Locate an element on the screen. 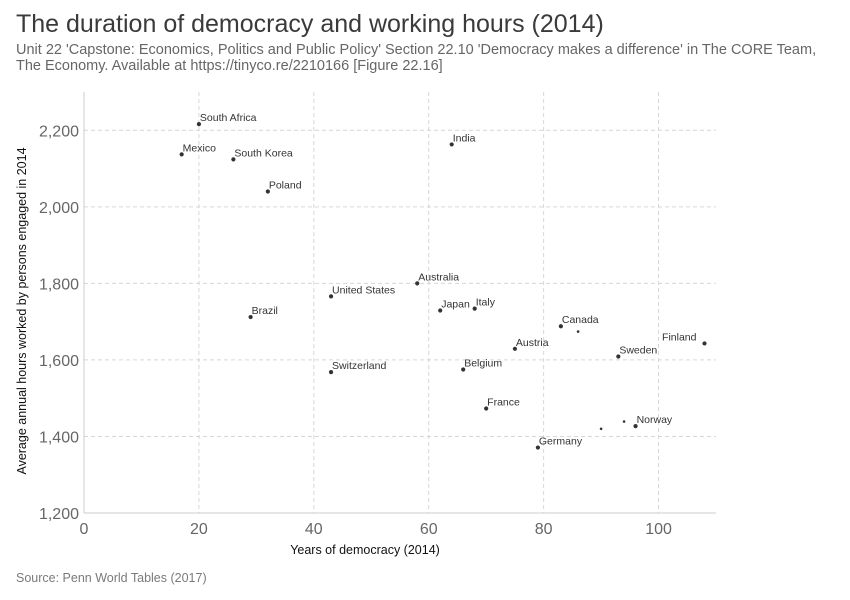  point-label: Japan is located at coordinates (455, 305).